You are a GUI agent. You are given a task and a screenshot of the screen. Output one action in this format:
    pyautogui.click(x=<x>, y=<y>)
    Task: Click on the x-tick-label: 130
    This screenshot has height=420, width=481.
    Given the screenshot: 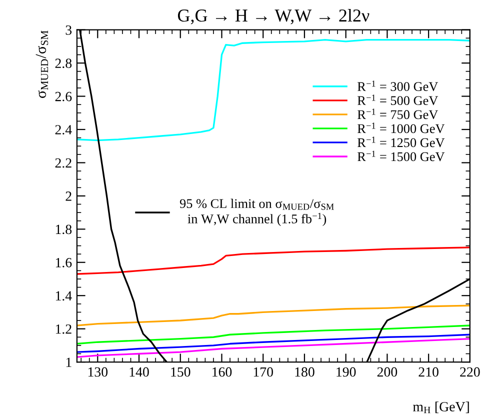 What is the action you would take?
    pyautogui.click(x=98, y=372)
    